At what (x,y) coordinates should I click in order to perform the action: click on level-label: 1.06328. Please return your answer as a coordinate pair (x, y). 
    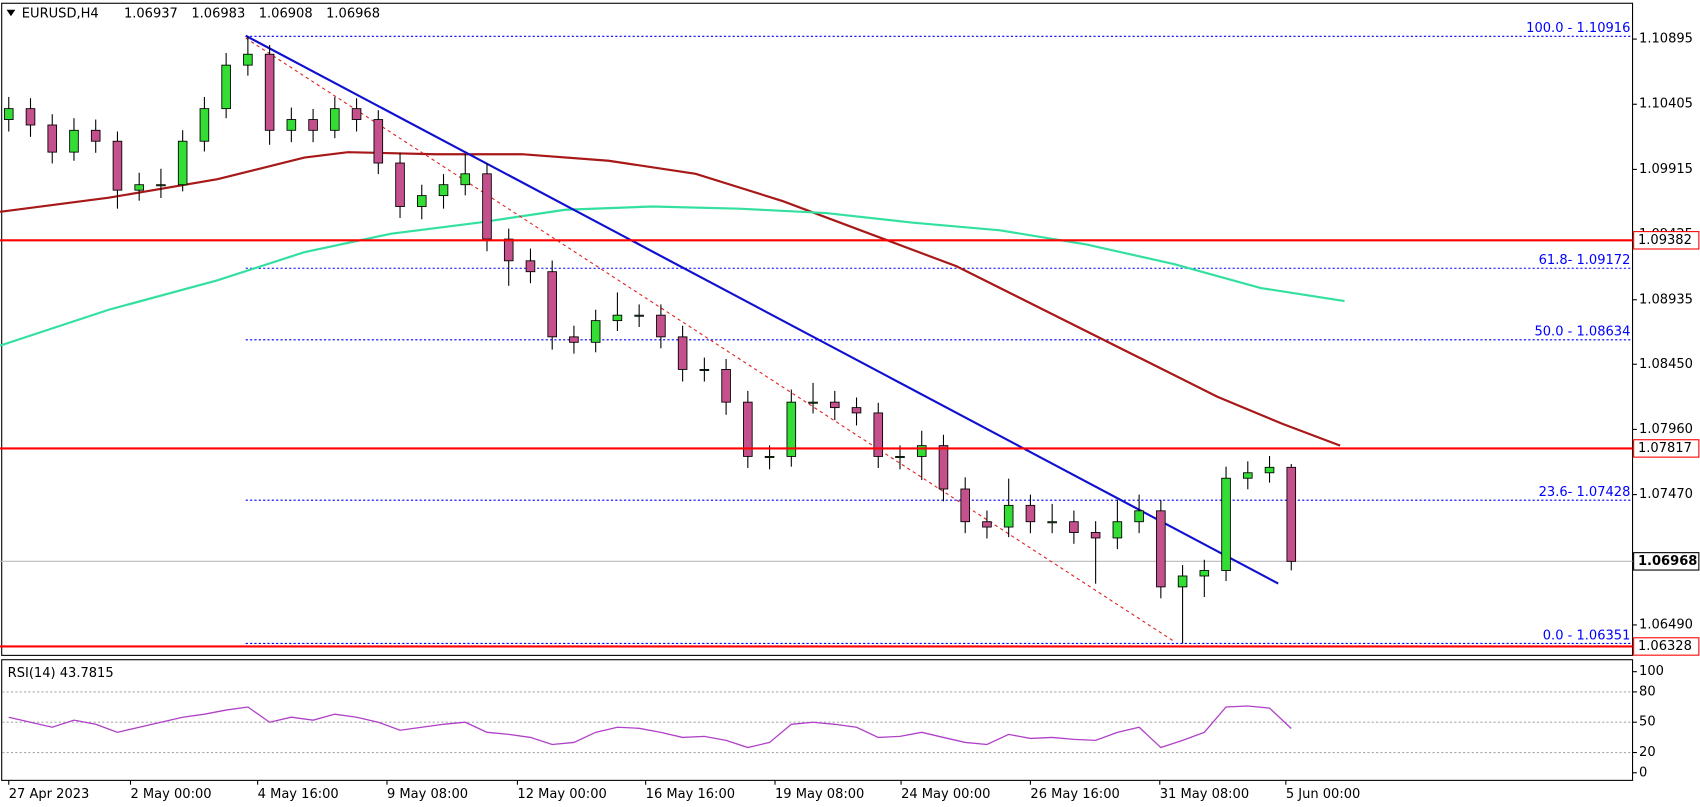
    Looking at the image, I should click on (1665, 646).